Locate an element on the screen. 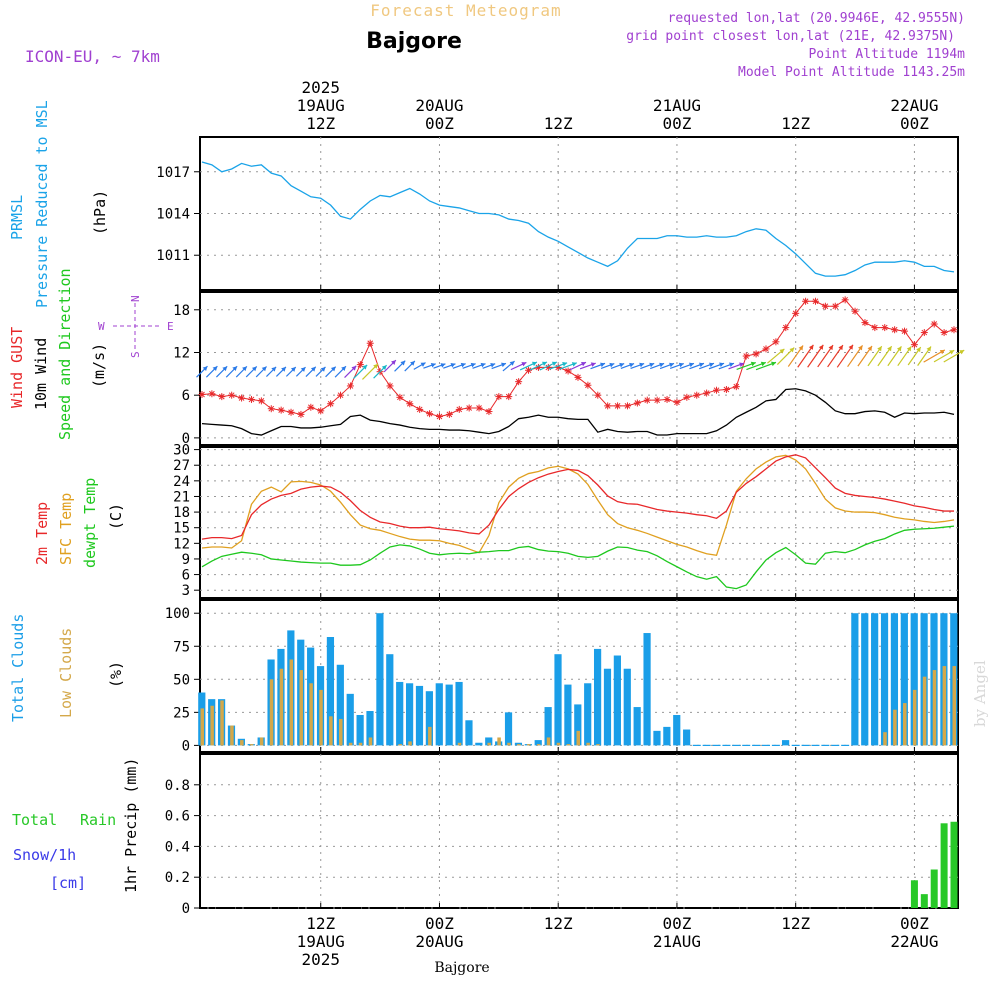  y-tick-label: 0.8 is located at coordinates (177, 786).